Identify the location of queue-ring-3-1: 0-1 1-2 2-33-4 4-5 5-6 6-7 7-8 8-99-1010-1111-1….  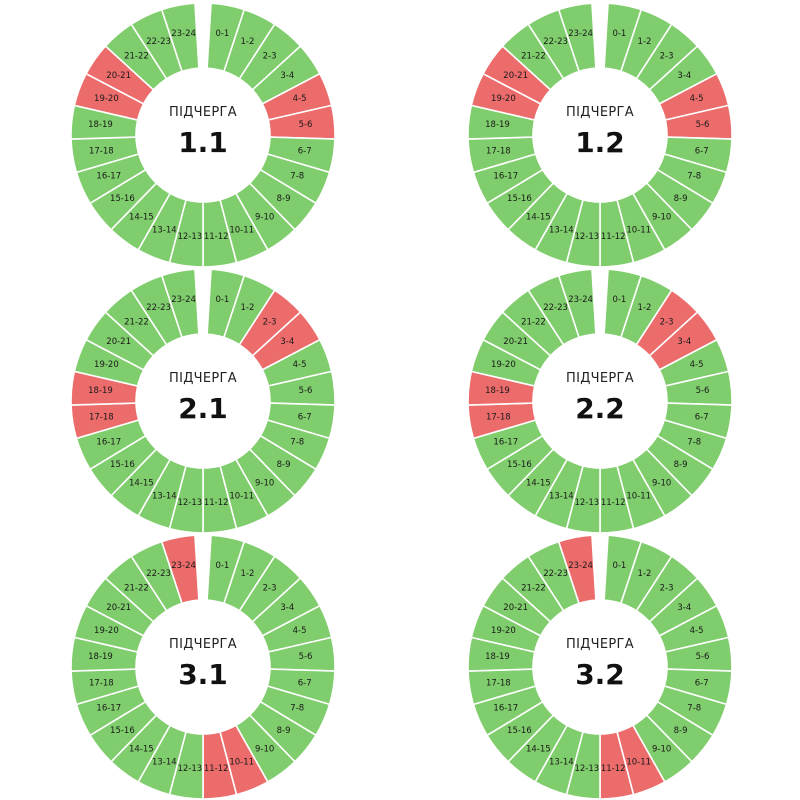
(203, 667).